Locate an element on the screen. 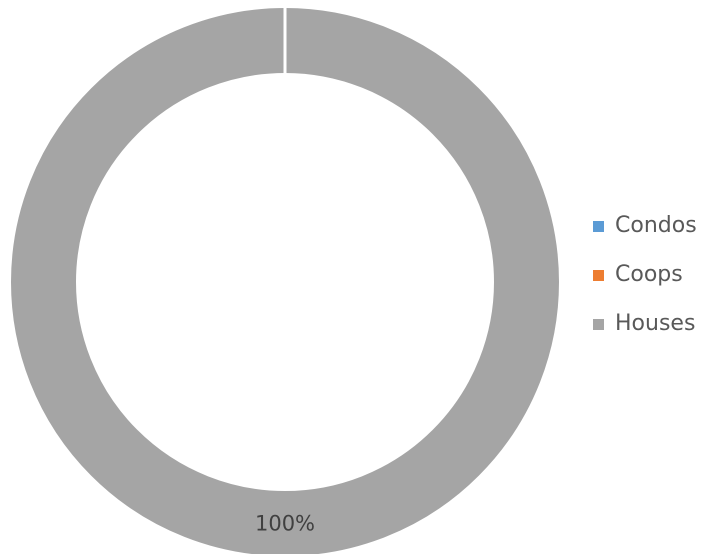 This screenshot has width=715, height=558. legend-swatch-condos is located at coordinates (598, 226).